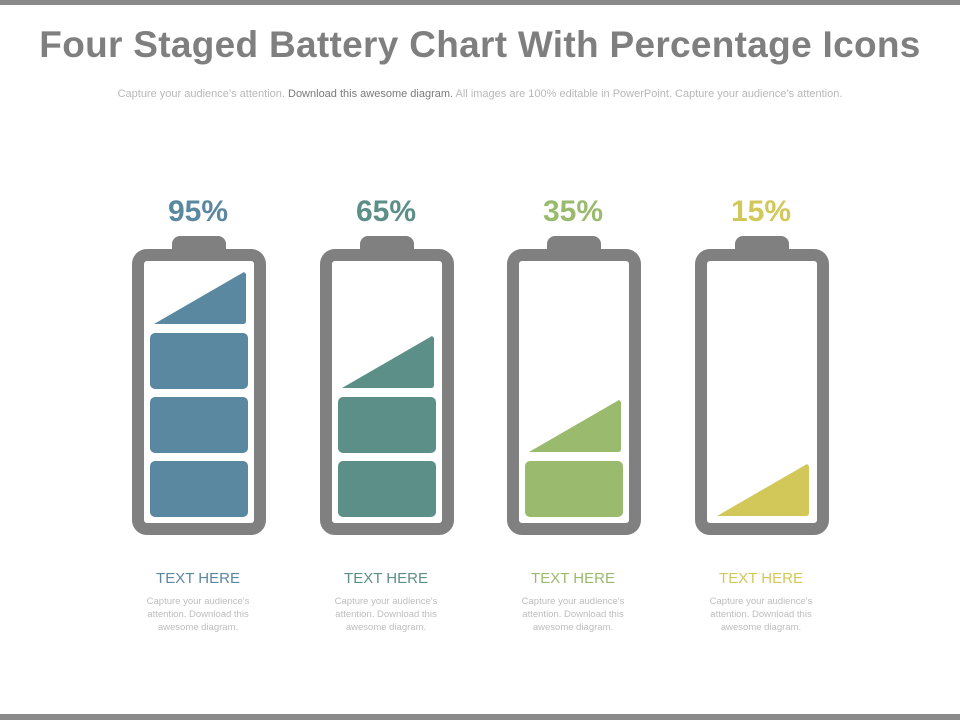  Describe the element at coordinates (202, 94) in the screenshot. I see `subtitle-start: Capture your audience’s attention.` at that location.